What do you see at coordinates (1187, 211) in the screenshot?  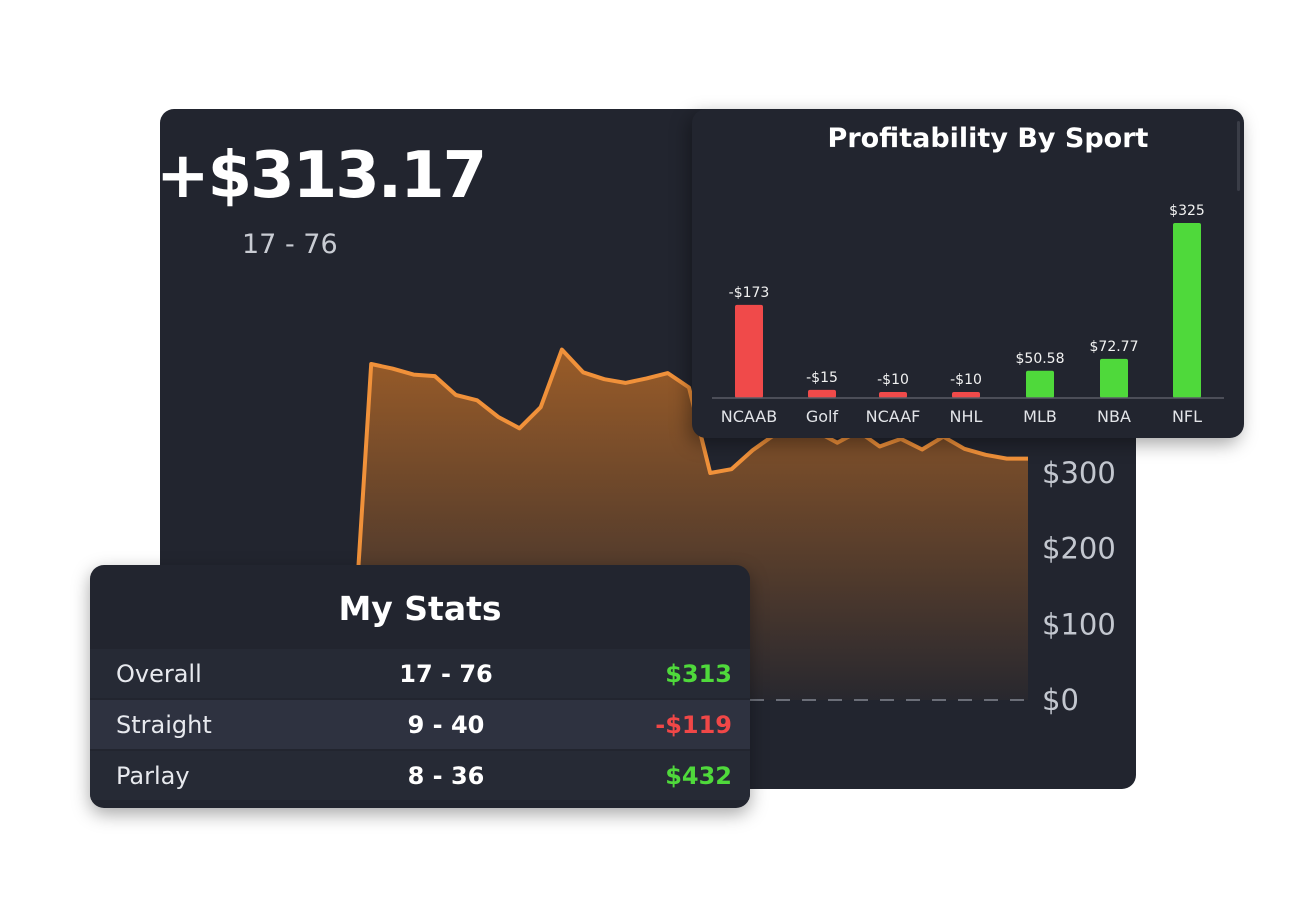 I see `bar-value-label: $325` at bounding box center [1187, 211].